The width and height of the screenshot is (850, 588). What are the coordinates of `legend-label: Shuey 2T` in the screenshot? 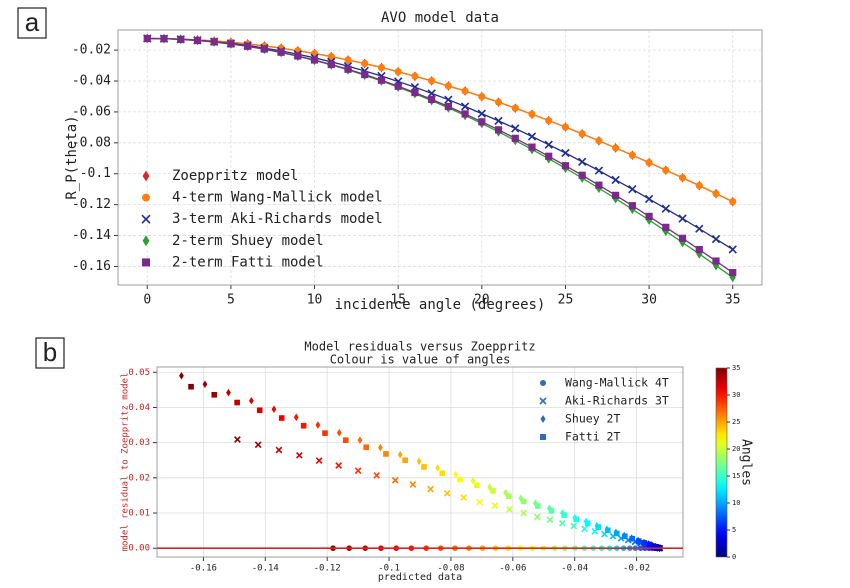 It's located at (592, 419).